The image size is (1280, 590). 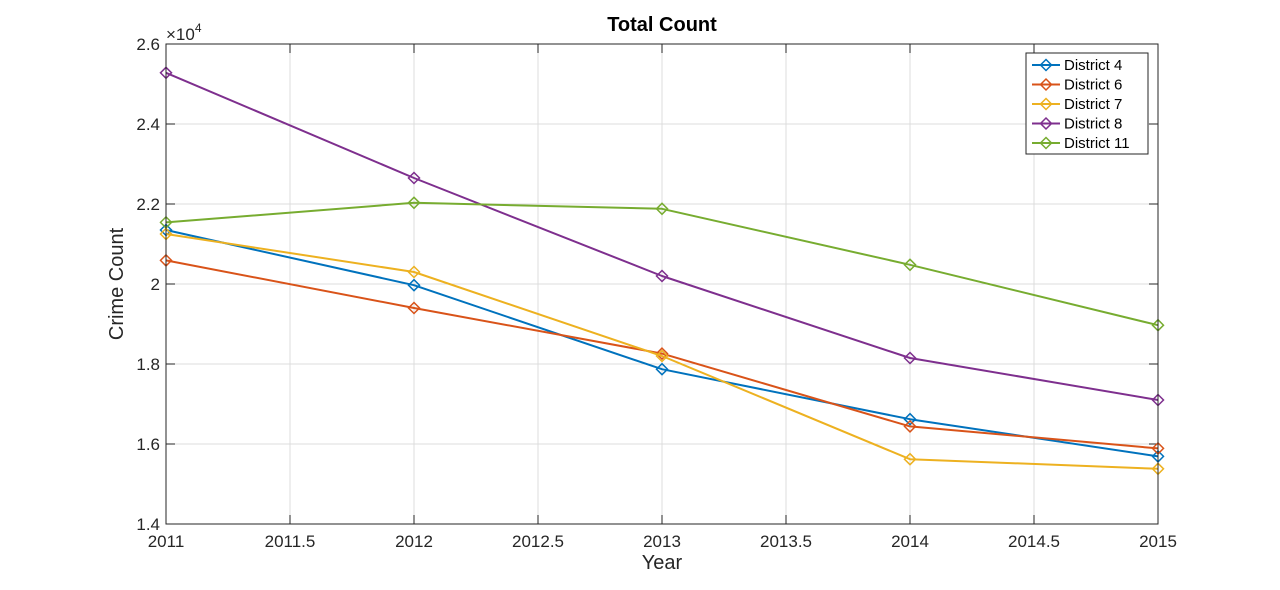 I want to click on legend-item: District 11, so click(x=1081, y=143).